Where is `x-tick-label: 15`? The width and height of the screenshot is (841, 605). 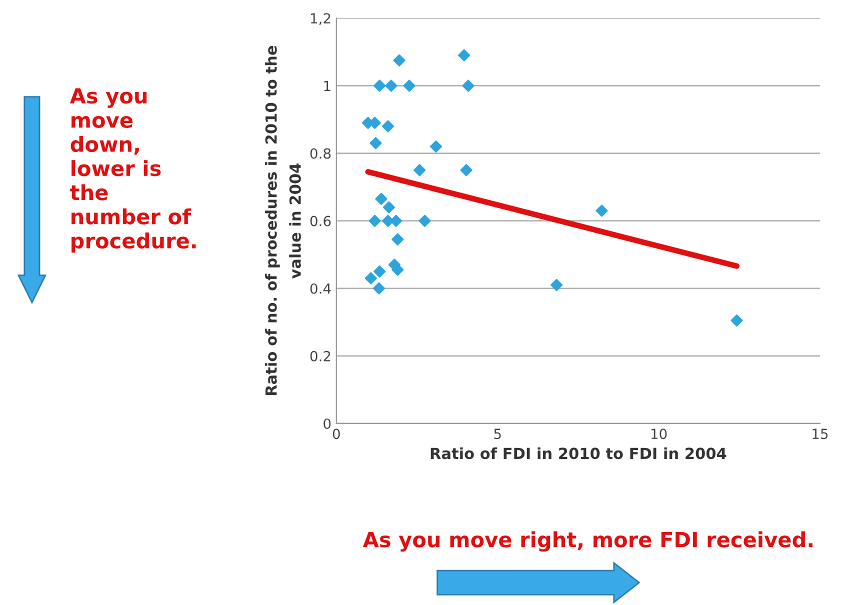 x-tick-label: 15 is located at coordinates (820, 434).